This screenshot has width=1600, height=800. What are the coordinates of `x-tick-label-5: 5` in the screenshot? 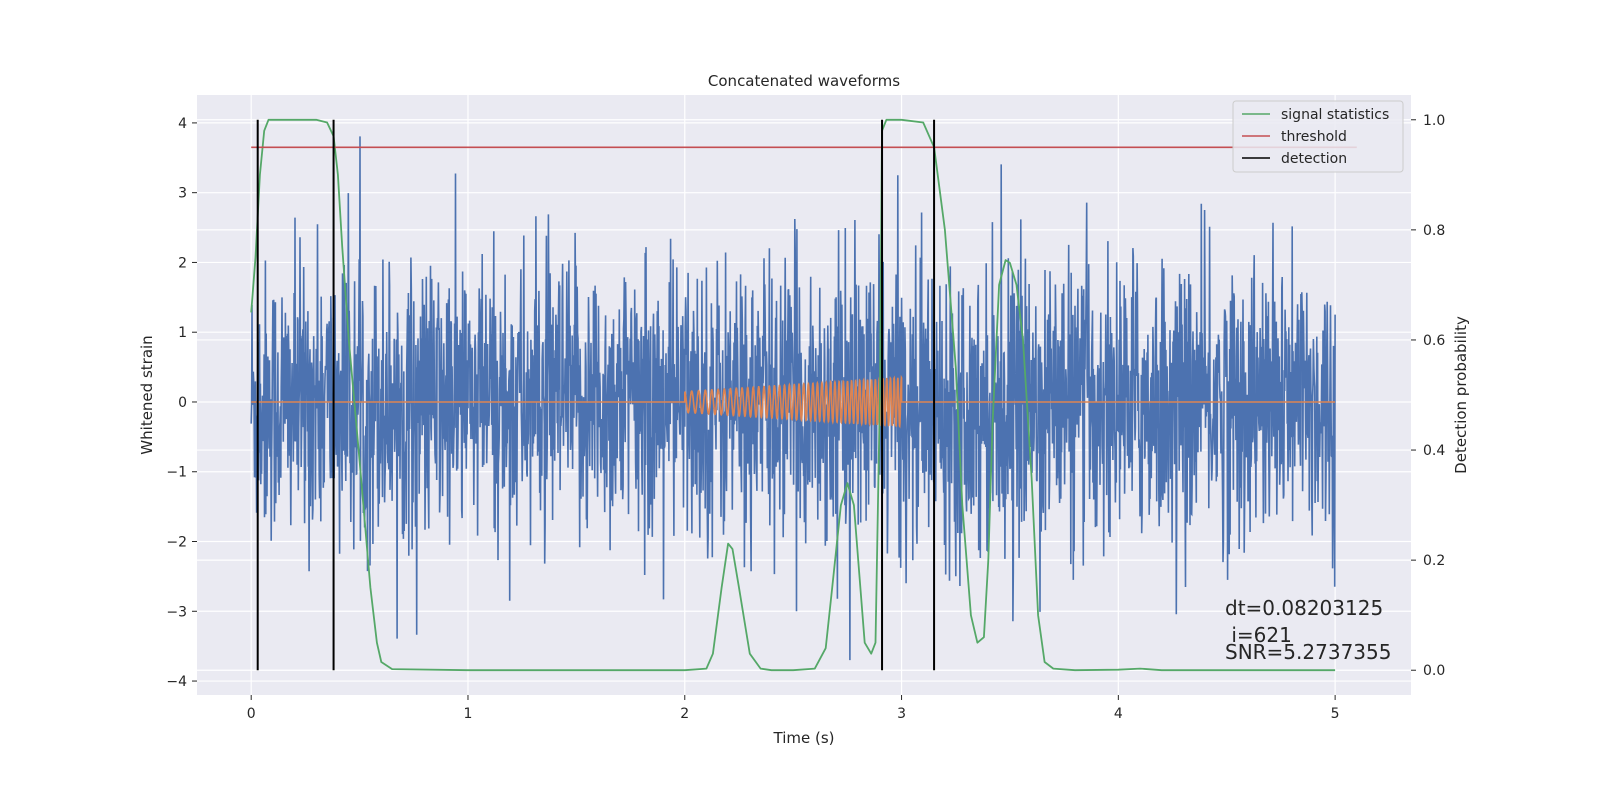 It's located at (1335, 714).